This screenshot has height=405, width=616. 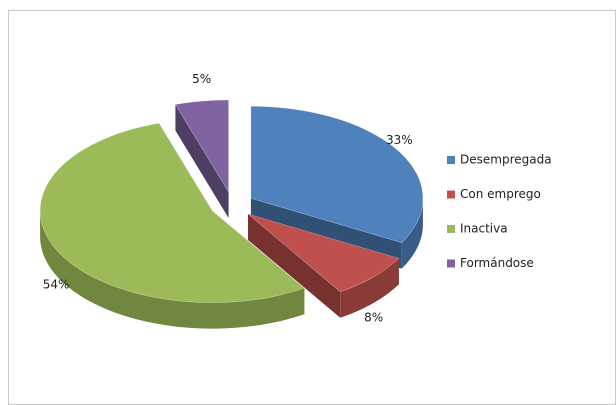 I want to click on data-label: 54%, so click(x=56, y=285).